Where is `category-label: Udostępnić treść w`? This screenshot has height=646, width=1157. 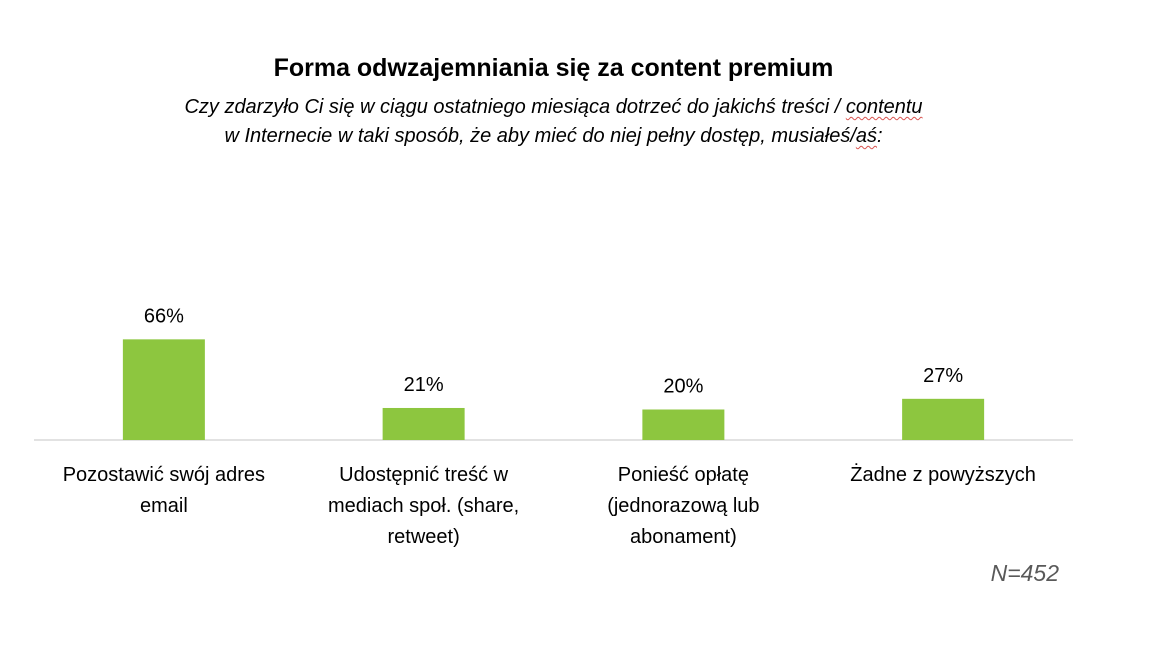 category-label: Udostępnić treść w is located at coordinates (424, 475).